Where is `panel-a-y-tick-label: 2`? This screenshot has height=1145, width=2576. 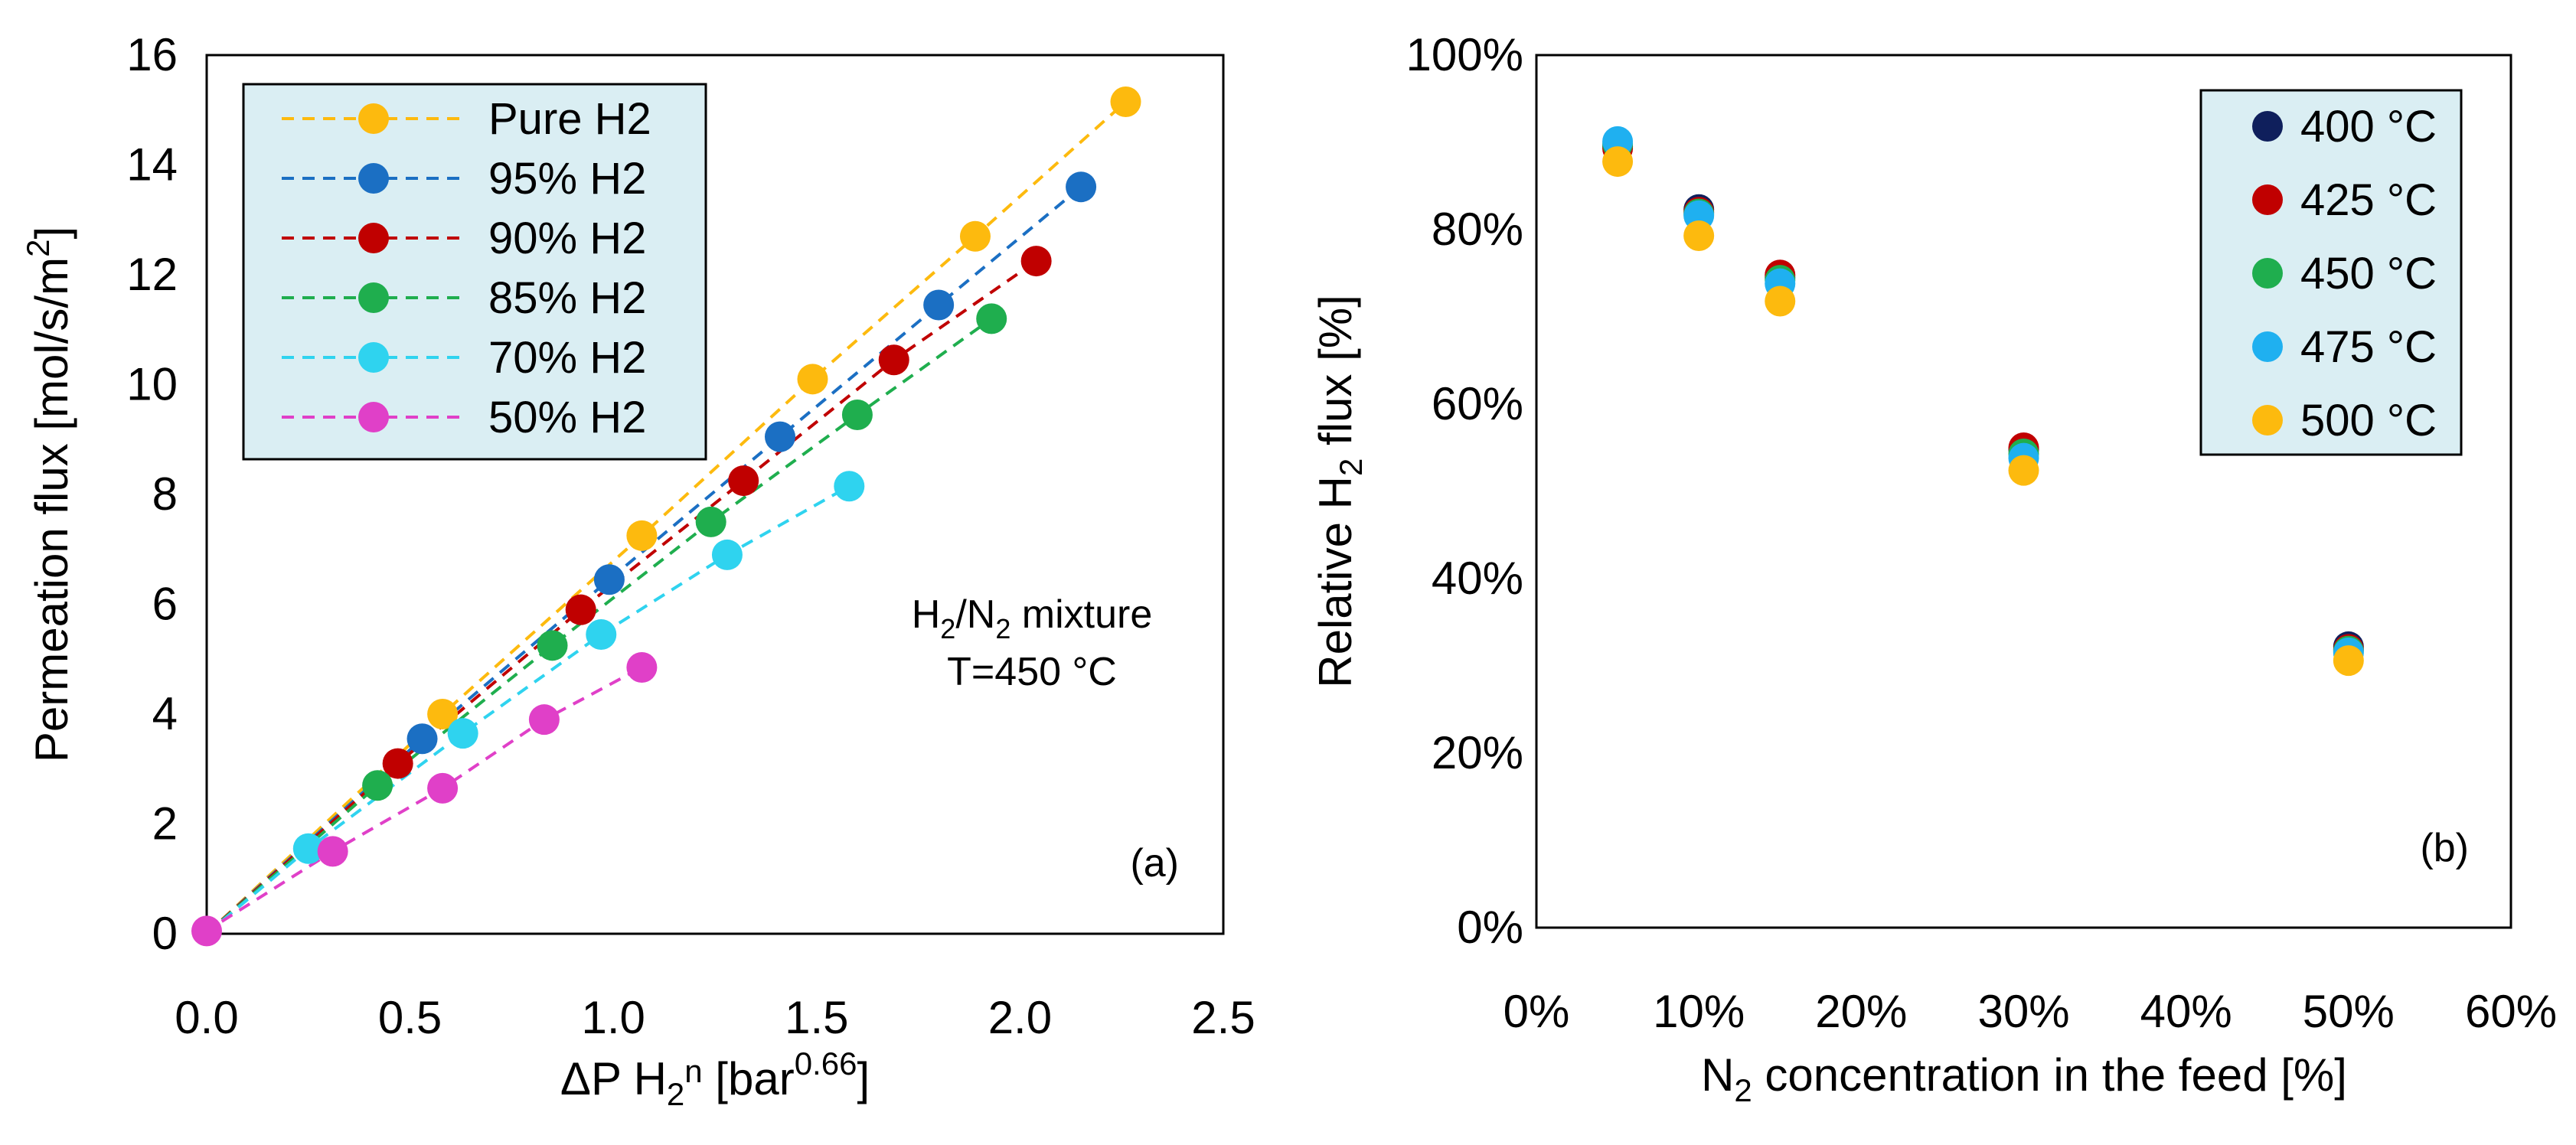
panel-a-y-tick-label: 2 is located at coordinates (165, 824).